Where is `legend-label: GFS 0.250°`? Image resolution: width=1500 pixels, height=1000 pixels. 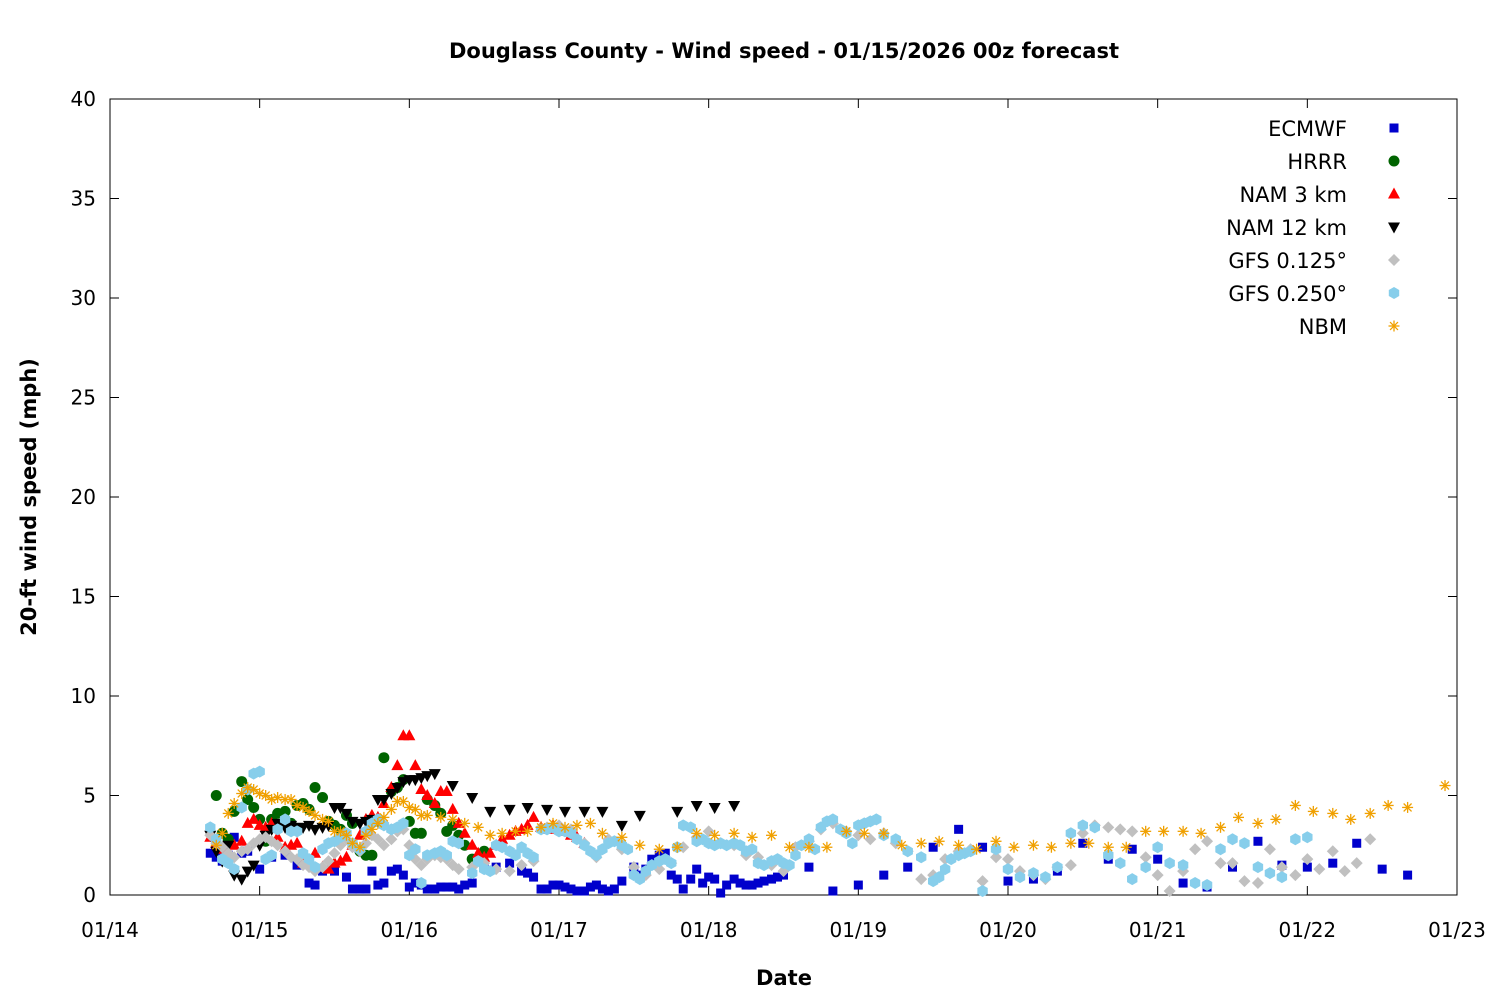 legend-label: GFS 0.250° is located at coordinates (1287, 294).